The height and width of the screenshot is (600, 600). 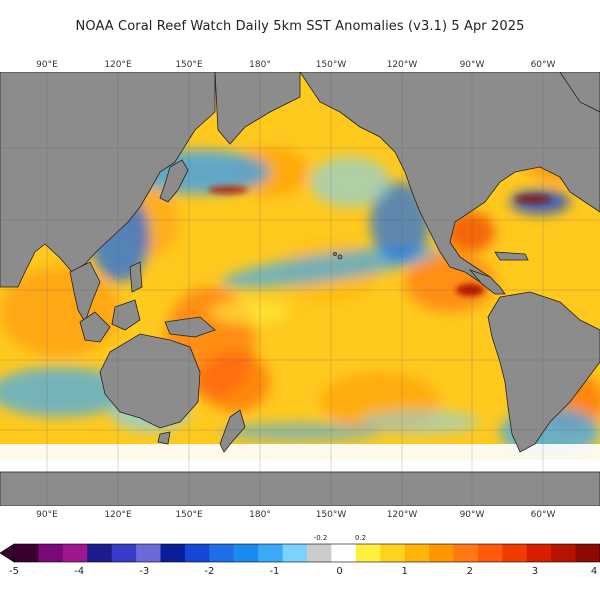 What do you see at coordinates (339, 571) in the screenshot?
I see `colorbar-tick-label: 0` at bounding box center [339, 571].